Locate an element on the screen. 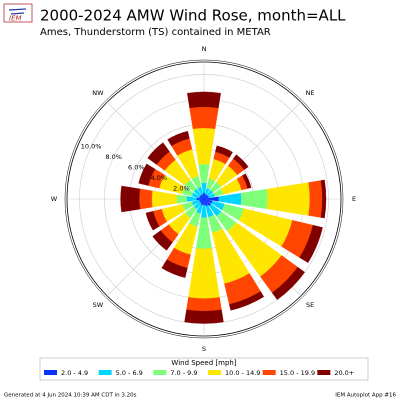 This screenshot has height=400, width=400. logo-stroke is located at coordinates (17, 11).